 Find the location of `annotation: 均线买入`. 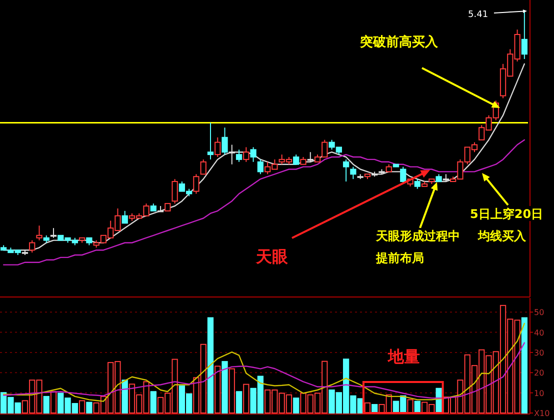

annotation: 均线买入 is located at coordinates (502, 236).